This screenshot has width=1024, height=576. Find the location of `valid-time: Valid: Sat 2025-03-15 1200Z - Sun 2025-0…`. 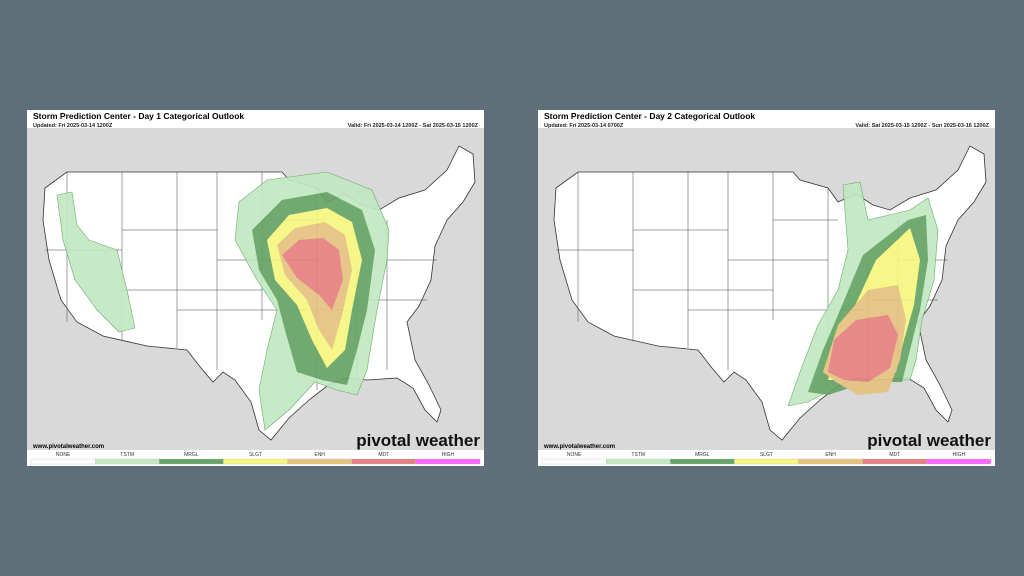

valid-time: Valid: Sat 2025-03-15 1200Z - Sun 2025-0… is located at coordinates (922, 126).